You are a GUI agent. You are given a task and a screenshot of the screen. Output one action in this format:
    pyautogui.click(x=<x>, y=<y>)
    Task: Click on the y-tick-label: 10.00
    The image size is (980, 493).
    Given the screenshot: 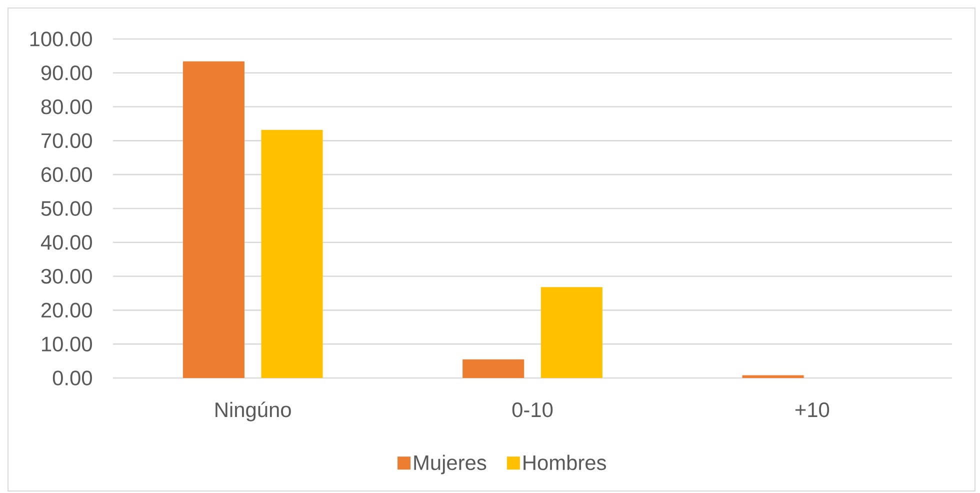 What is the action you would take?
    pyautogui.click(x=67, y=344)
    